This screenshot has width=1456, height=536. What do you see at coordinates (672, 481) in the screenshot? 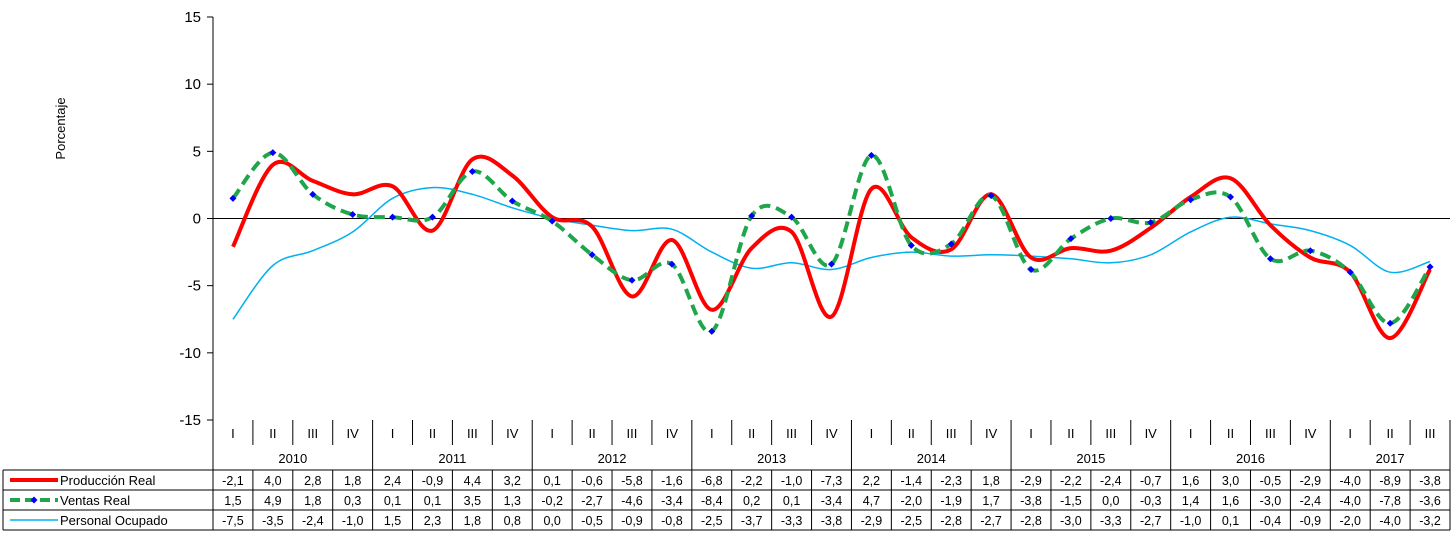
I see `data-label: -1,6` at bounding box center [672, 481].